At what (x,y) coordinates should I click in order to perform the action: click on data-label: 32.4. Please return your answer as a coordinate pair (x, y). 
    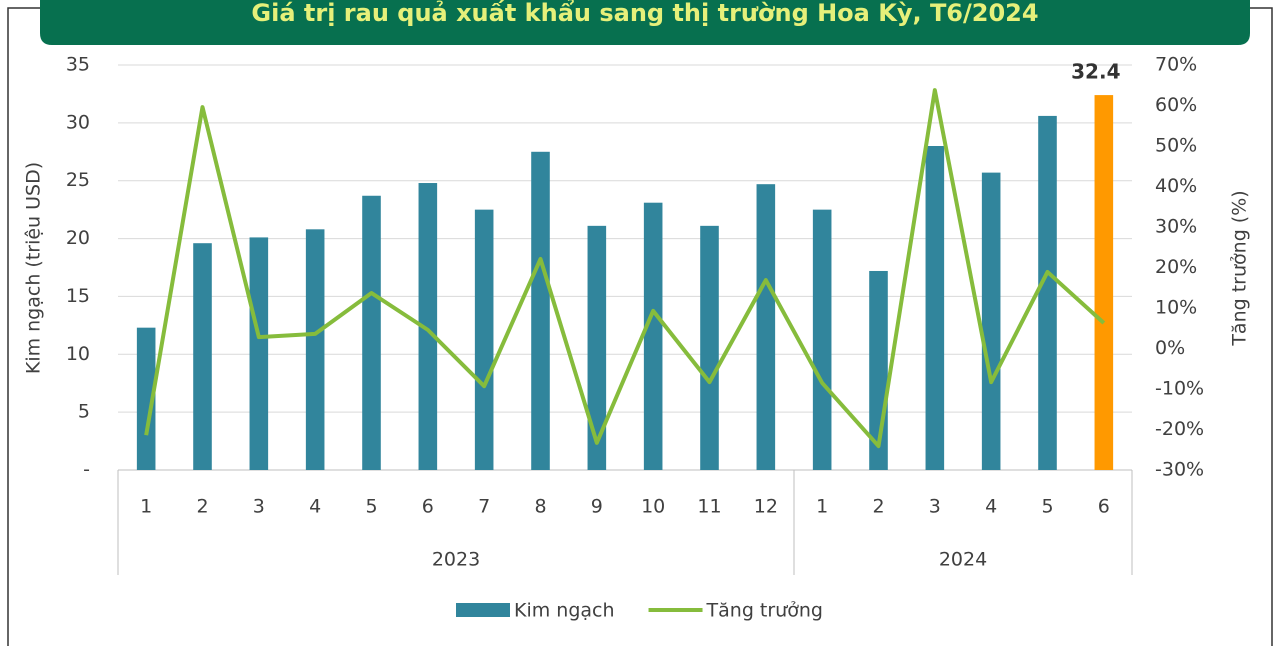
    Looking at the image, I should click on (1095, 72).